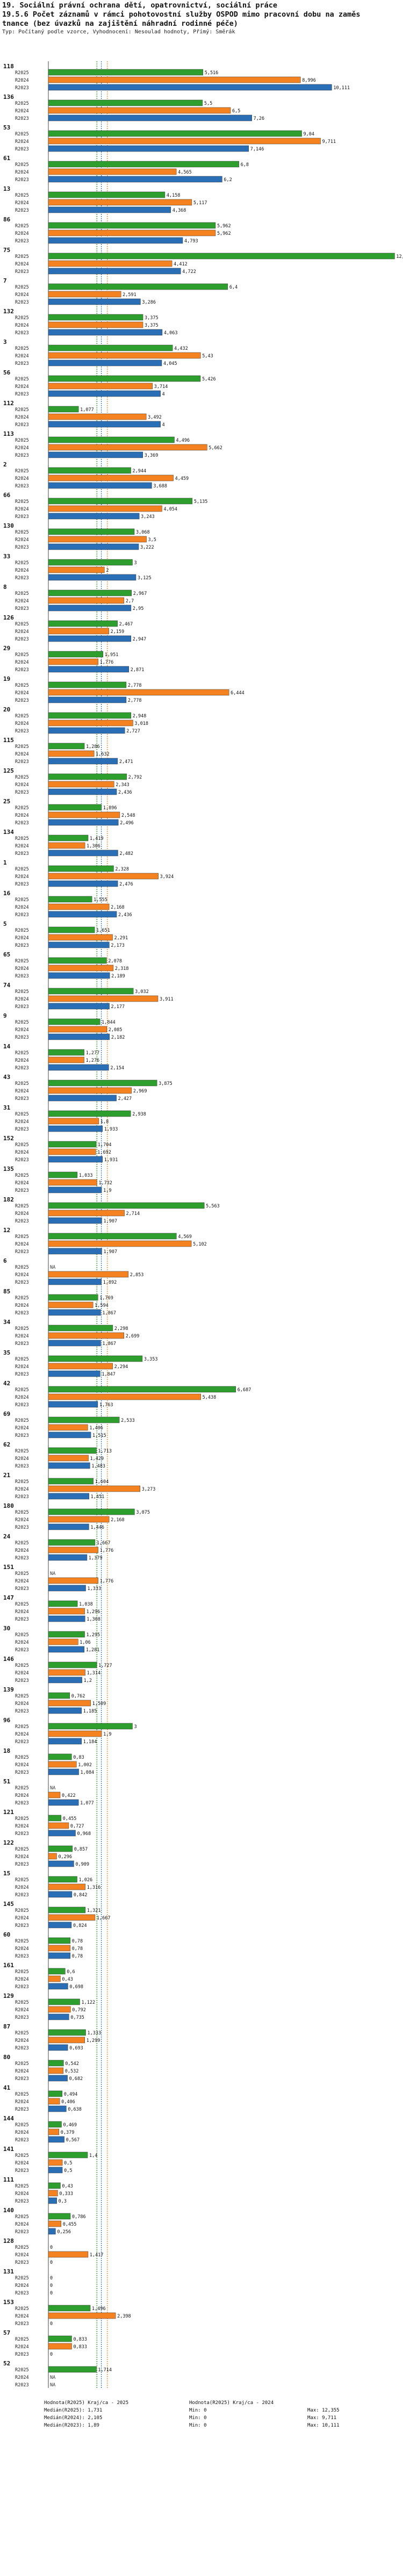 This screenshot has height=2576, width=403. Describe the element at coordinates (6, 1934) in the screenshot. I see `group-label: 60` at that location.